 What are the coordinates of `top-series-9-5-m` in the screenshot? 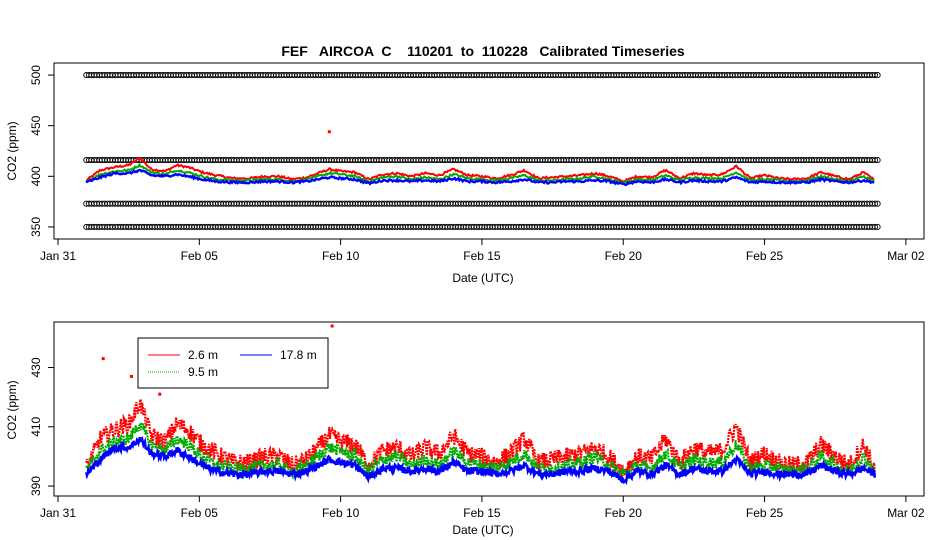 It's located at (480, 173).